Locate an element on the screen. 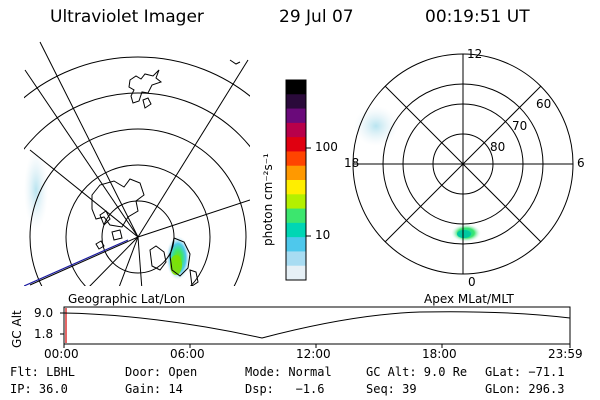 The height and width of the screenshot is (400, 600). altitude-curve is located at coordinates (317, 325).